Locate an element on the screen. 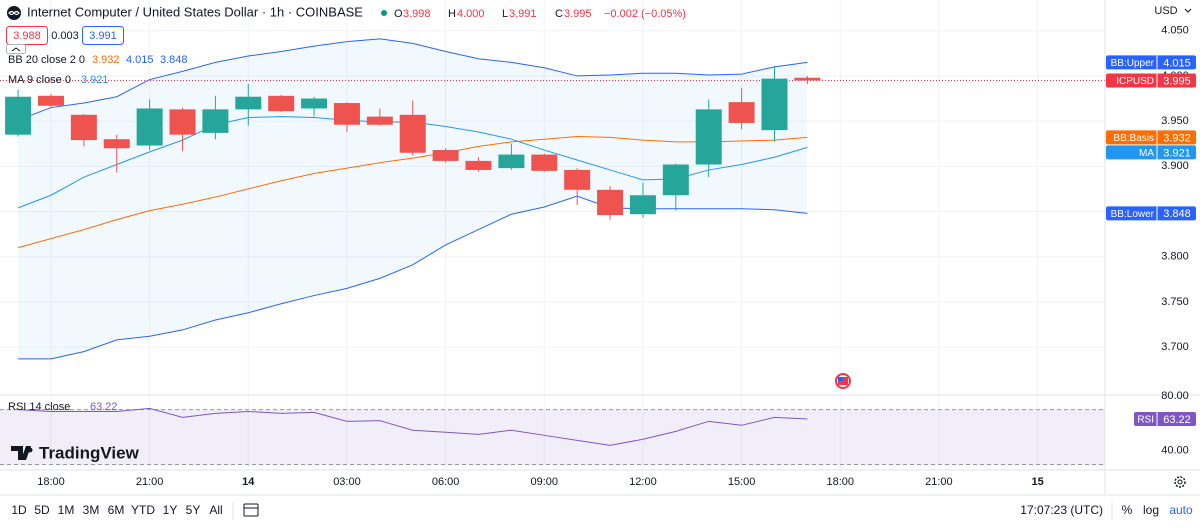  rsi-legend: RSI 14 close is located at coordinates (39, 407).